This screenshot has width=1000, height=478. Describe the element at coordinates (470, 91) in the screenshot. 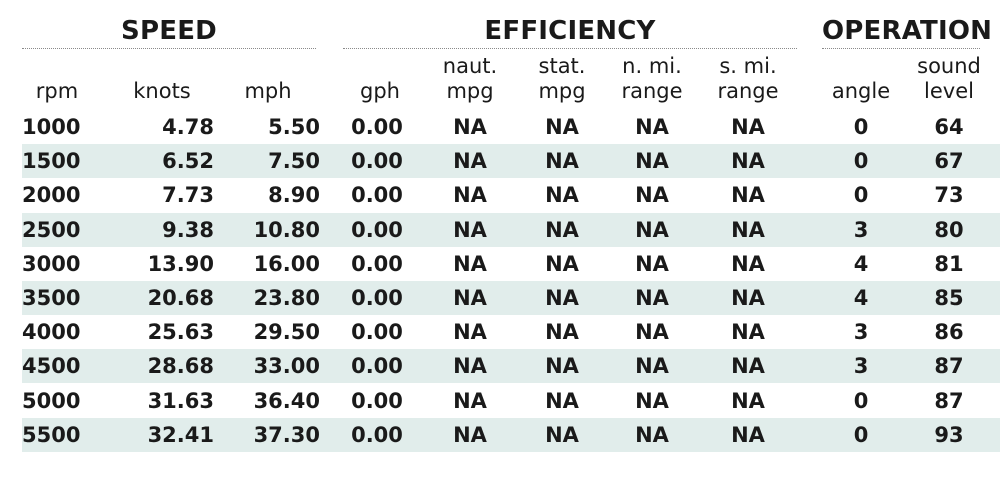

I see `col-header-line-2: mpg` at that location.